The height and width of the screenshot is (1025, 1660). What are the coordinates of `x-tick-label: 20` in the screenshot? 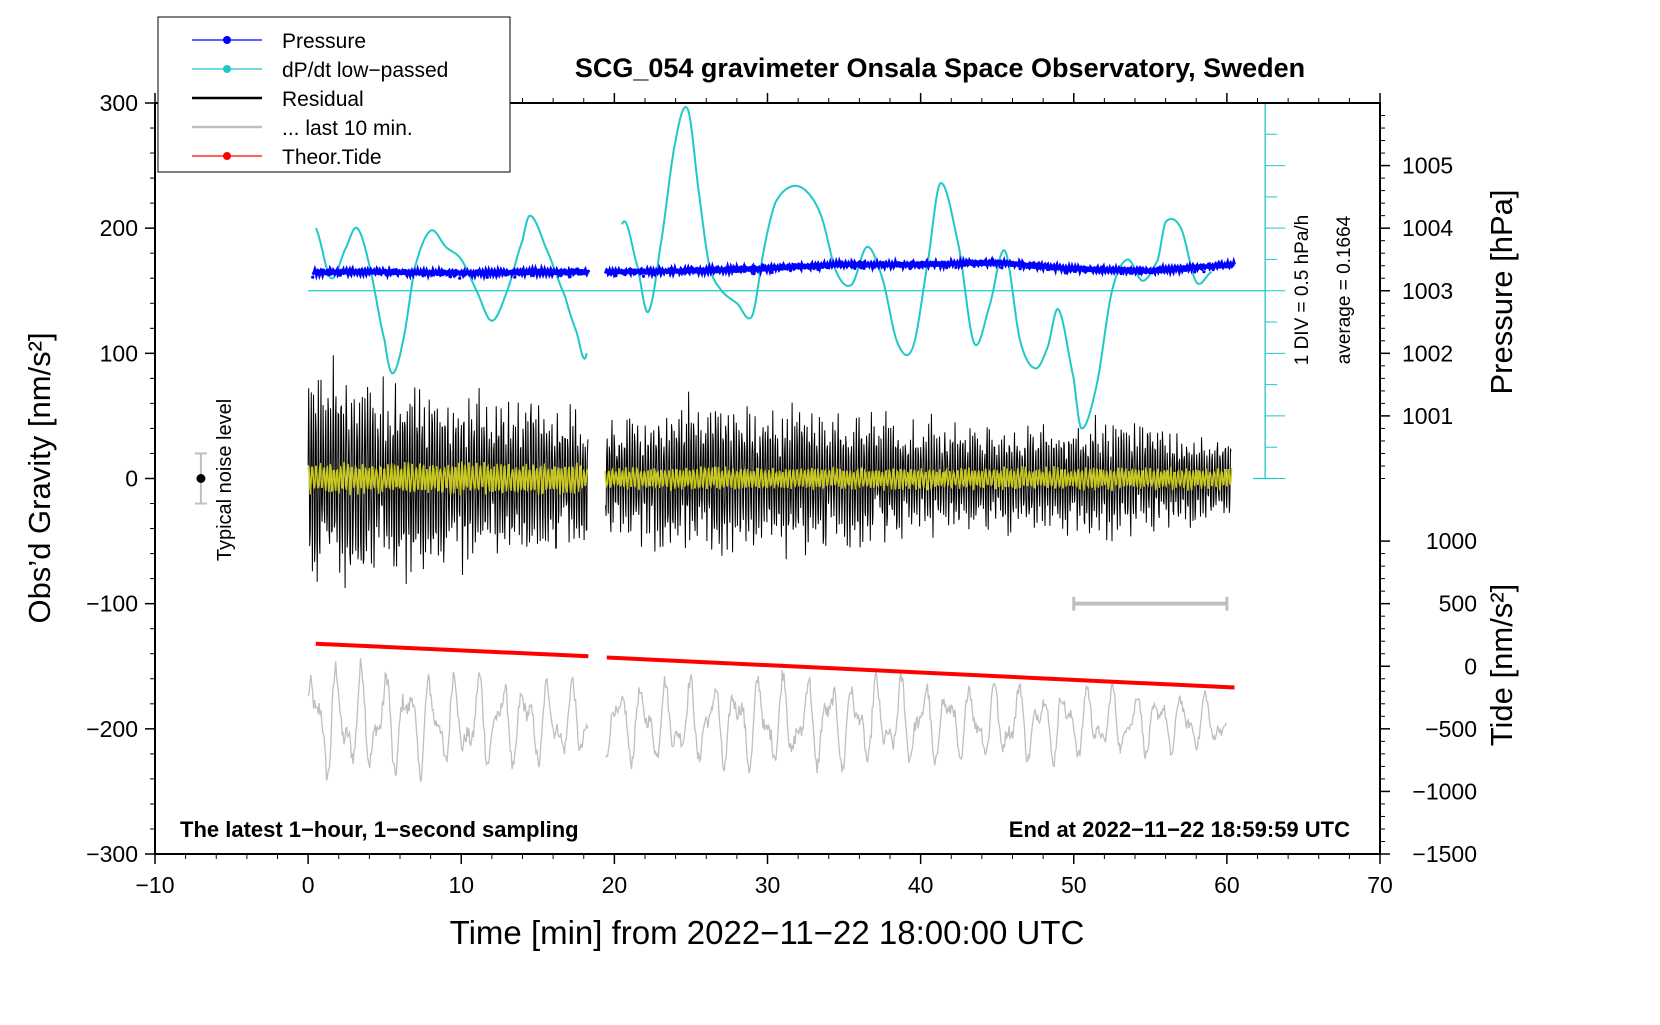 It's located at (615, 885).